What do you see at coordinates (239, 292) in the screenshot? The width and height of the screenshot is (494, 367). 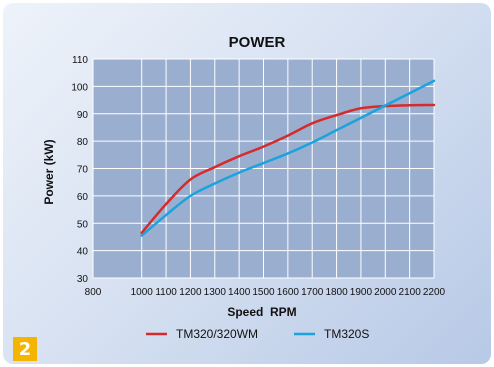 I see `x-tick-label: 1400` at bounding box center [239, 292].